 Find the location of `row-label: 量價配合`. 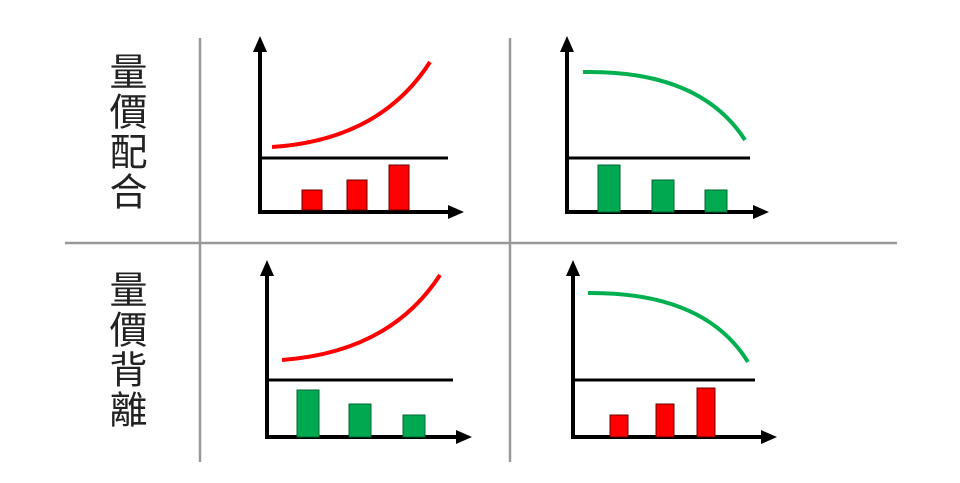

row-label: 量價配合 is located at coordinates (125, 132).